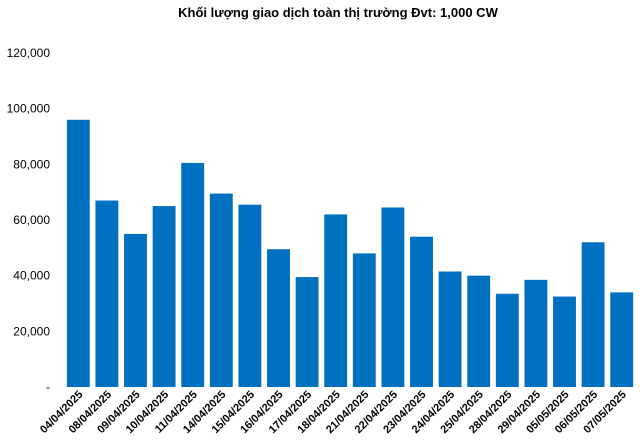 Image resolution: width=640 pixels, height=447 pixels. I want to click on y-tick-label: 60,000, so click(31, 220).